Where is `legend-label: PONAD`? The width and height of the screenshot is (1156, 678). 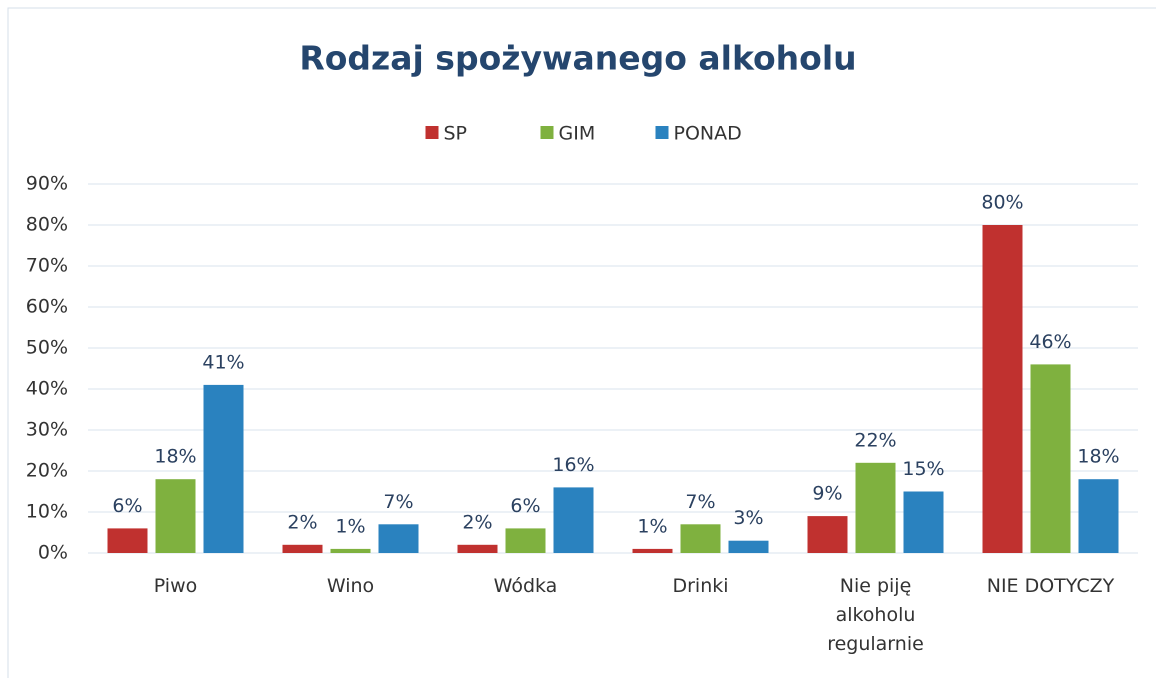
legend-label: PONAD is located at coordinates (708, 134).